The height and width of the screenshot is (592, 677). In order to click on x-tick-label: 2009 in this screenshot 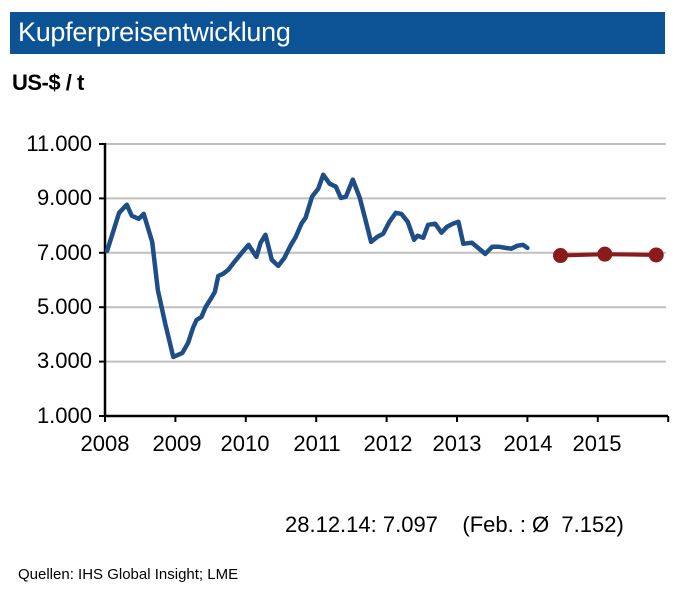, I will do `click(177, 443)`.